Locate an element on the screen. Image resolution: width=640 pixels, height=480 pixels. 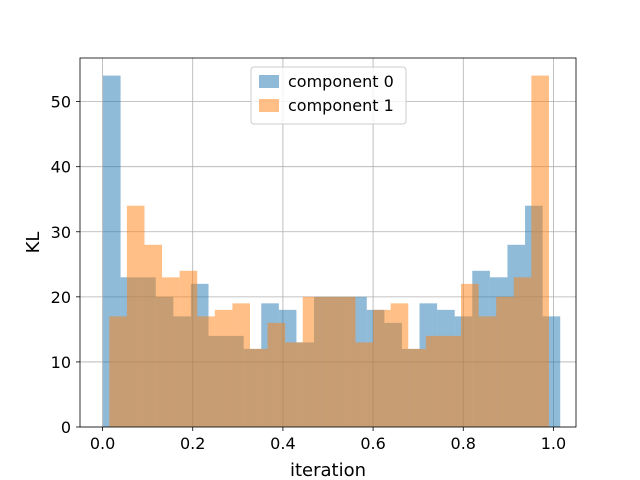
legend-box is located at coordinates (328, 95).